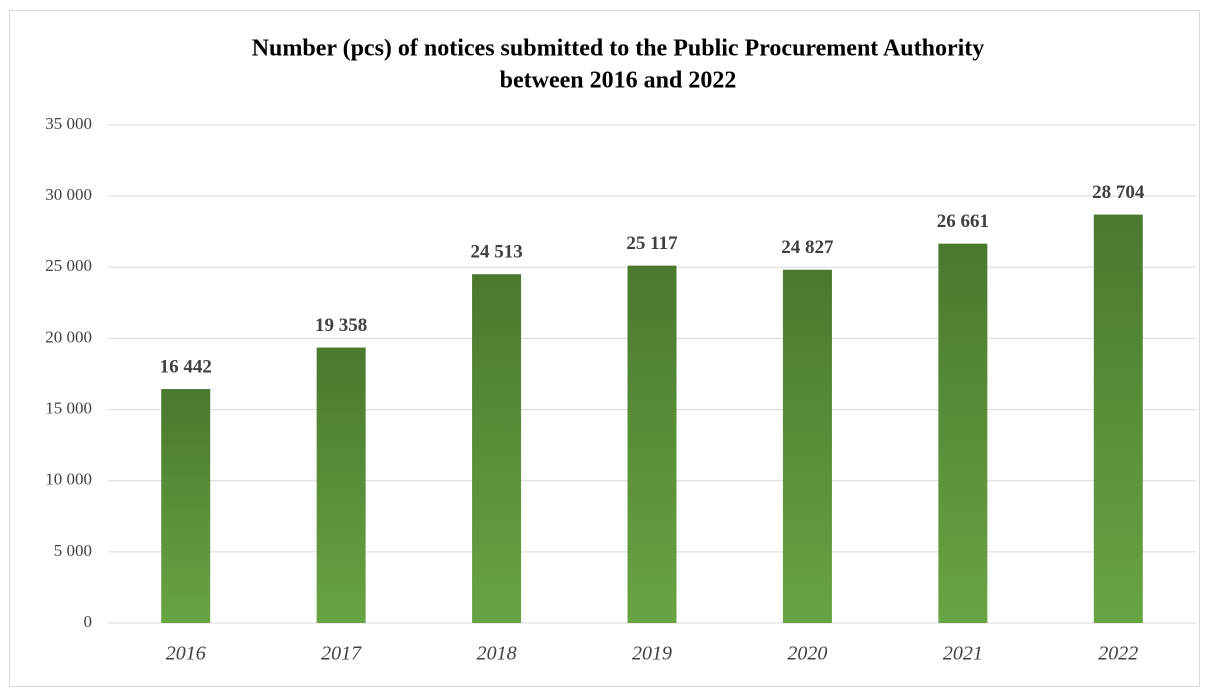  Describe the element at coordinates (186, 366) in the screenshot. I see `value-label: 16 442` at that location.